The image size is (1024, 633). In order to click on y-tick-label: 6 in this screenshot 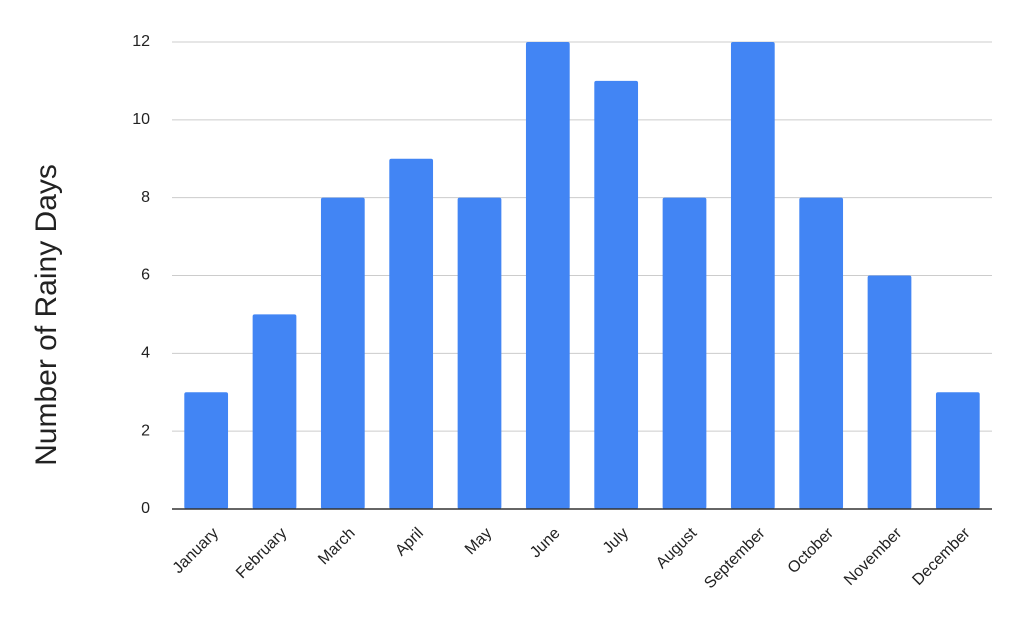, I will do `click(145, 275)`.